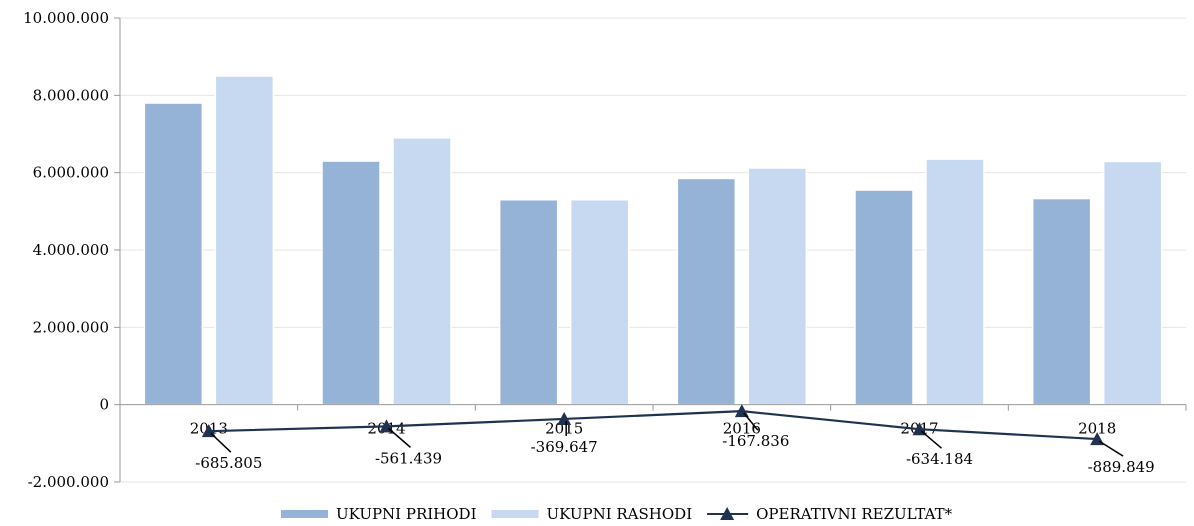 The image size is (1194, 526). I want to click on bar-rashodi-2015, so click(599, 302).